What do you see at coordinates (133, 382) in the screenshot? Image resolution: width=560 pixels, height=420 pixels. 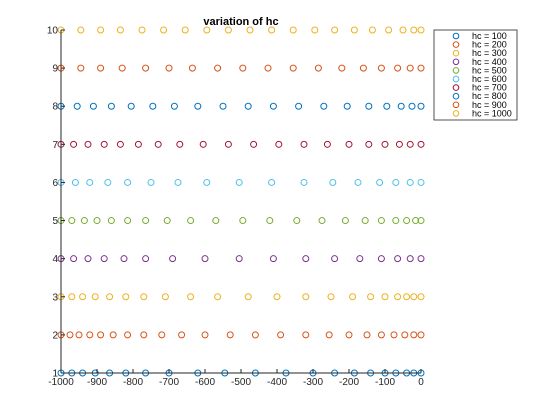 I see `x-tick-label: -800` at bounding box center [133, 382].